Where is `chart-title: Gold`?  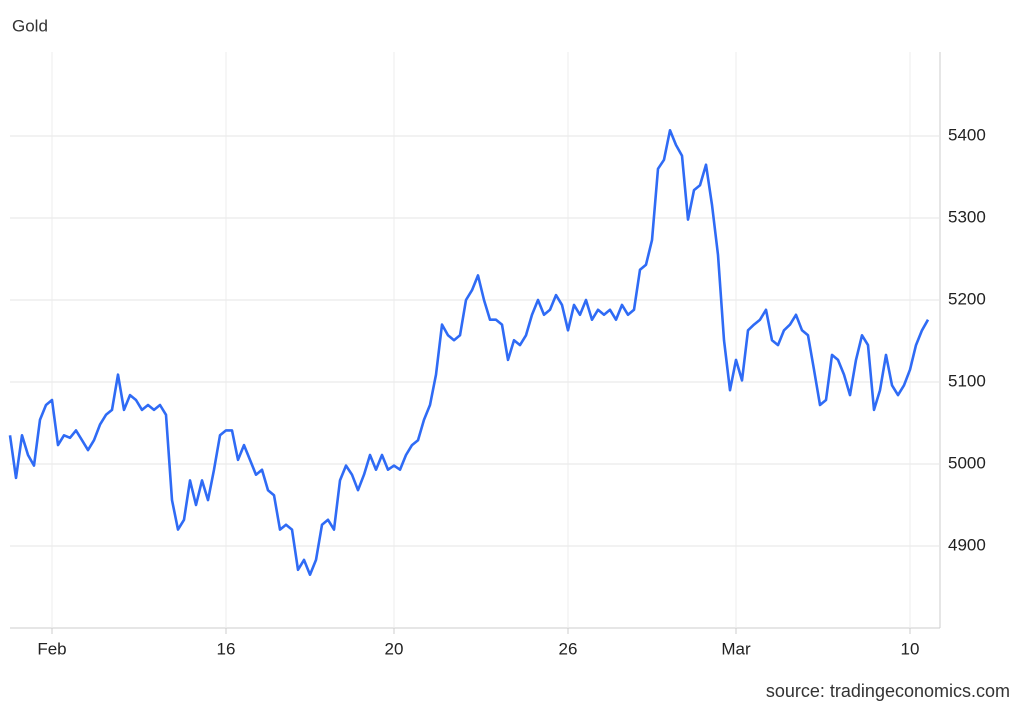
chart-title: Gold is located at coordinates (30, 25).